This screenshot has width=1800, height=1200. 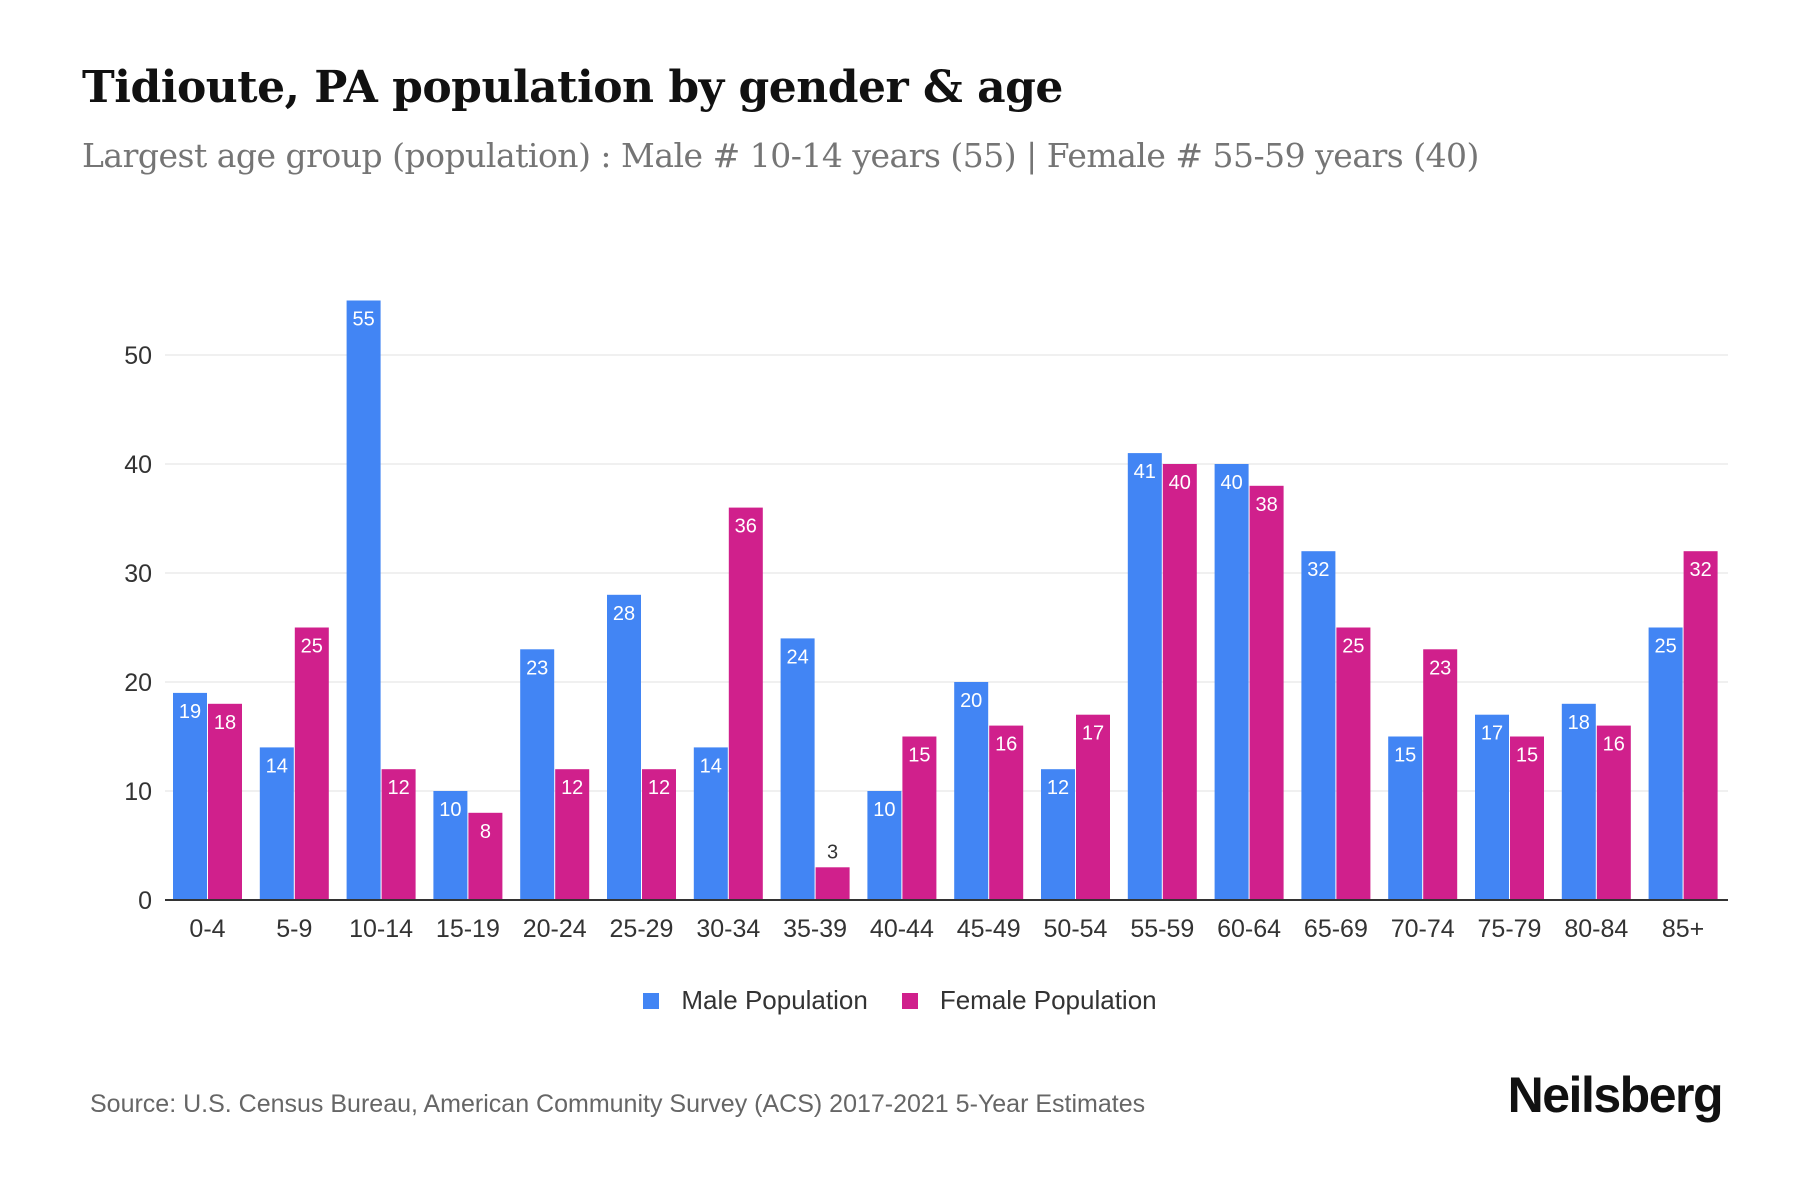 I want to click on data-label-female: 36, so click(x=746, y=527).